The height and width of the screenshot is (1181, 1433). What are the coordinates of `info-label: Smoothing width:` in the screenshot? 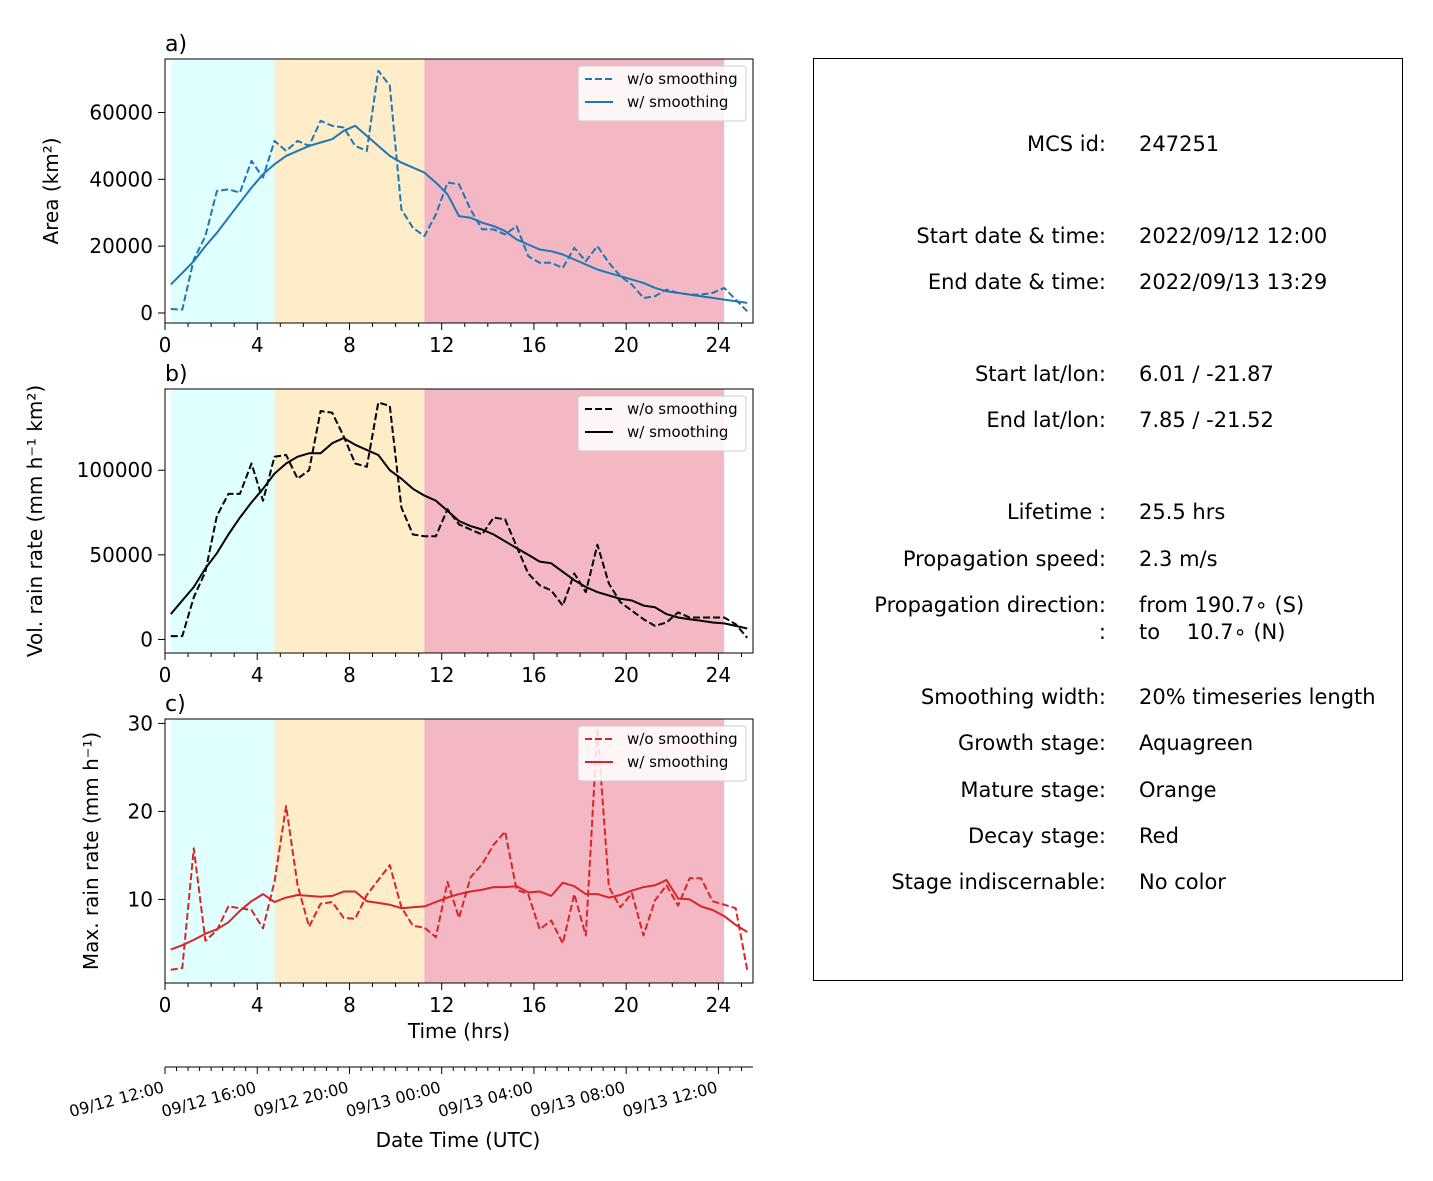 It's located at (1013, 697).